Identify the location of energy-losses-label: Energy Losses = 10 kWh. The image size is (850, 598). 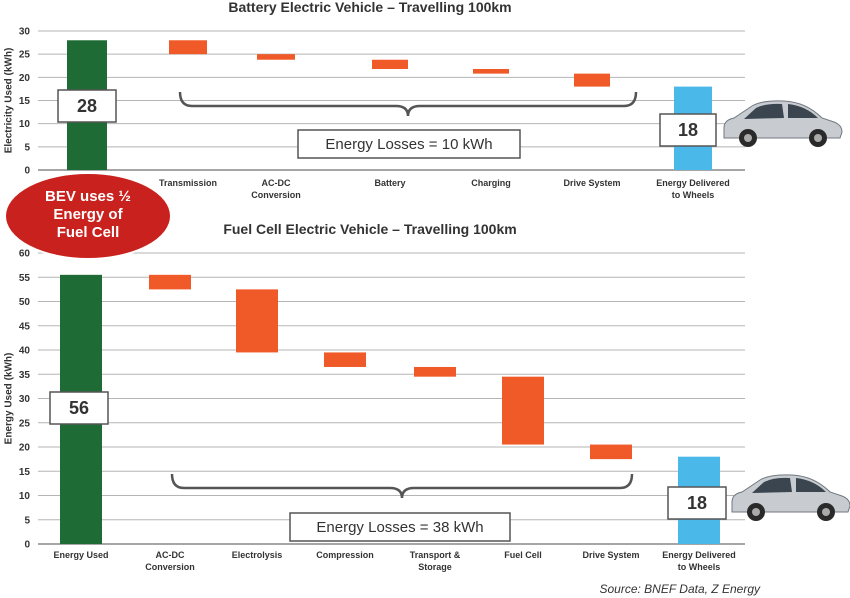
(408, 144).